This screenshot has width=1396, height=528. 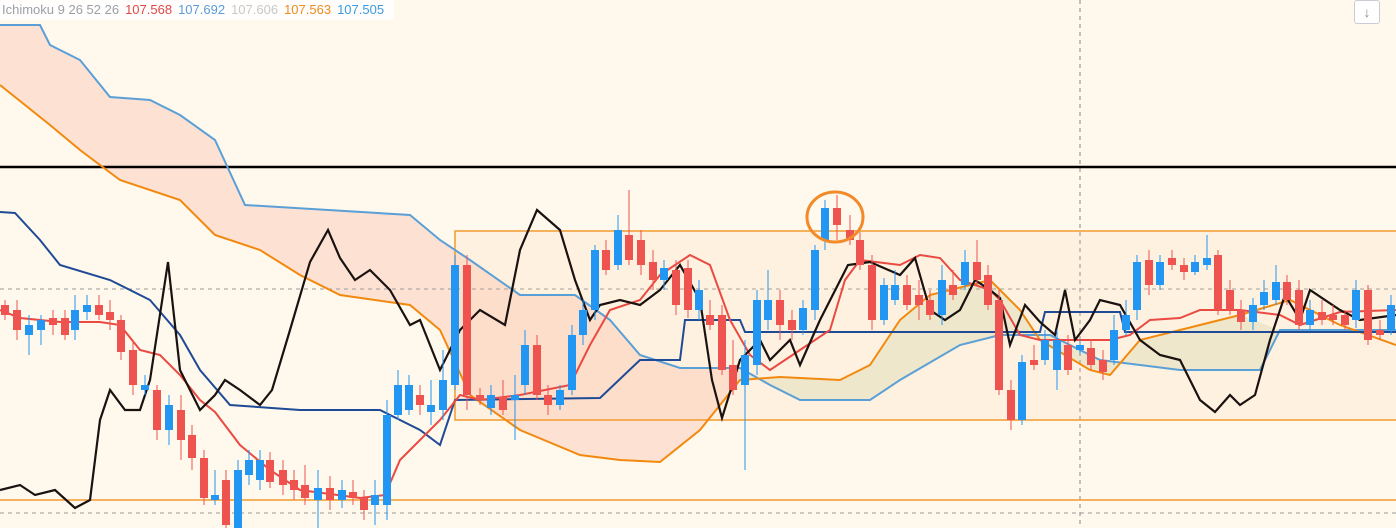 I want to click on indicator-value: 107.606, so click(x=255, y=9).